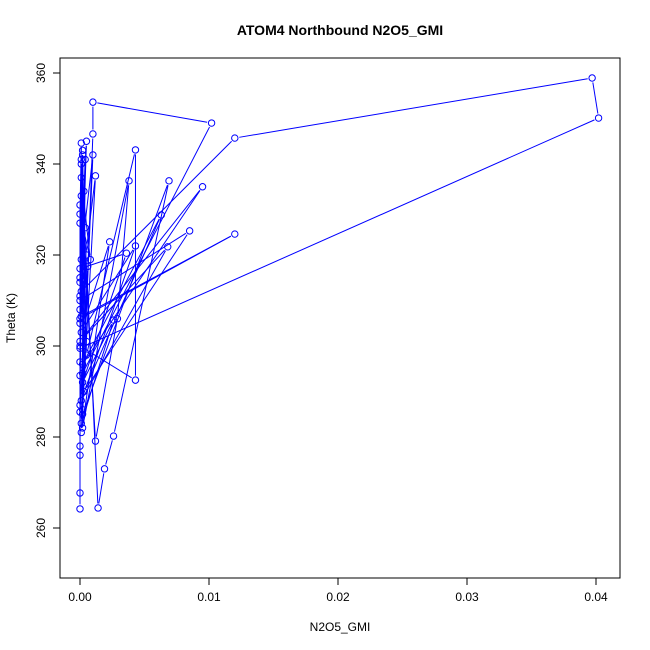  I want to click on x-tick-label: 0.04, so click(596, 597).